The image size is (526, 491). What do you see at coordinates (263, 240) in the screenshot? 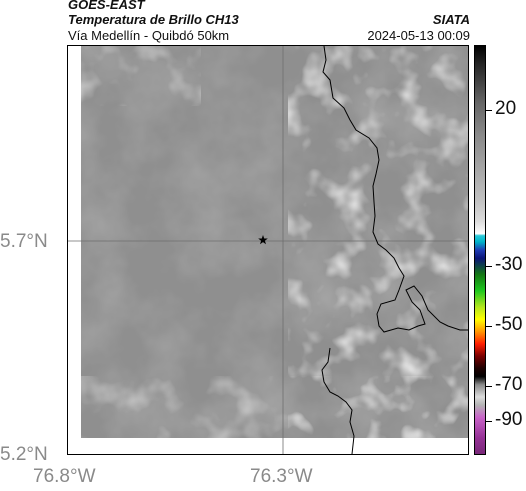
I see `star-icon` at bounding box center [263, 240].